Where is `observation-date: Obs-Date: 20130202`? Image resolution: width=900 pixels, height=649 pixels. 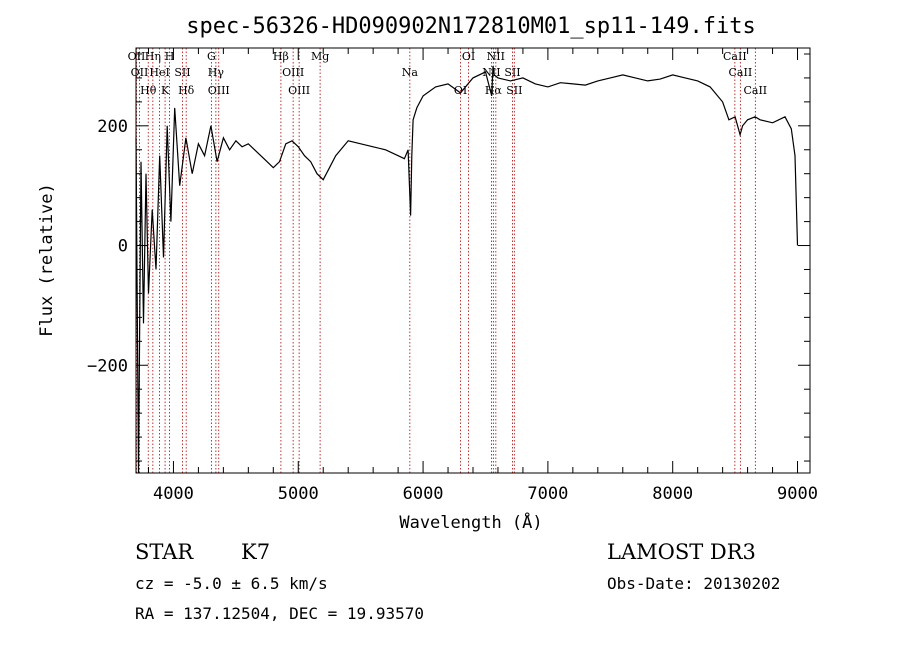 observation-date: Obs-Date: 20130202 is located at coordinates (694, 583).